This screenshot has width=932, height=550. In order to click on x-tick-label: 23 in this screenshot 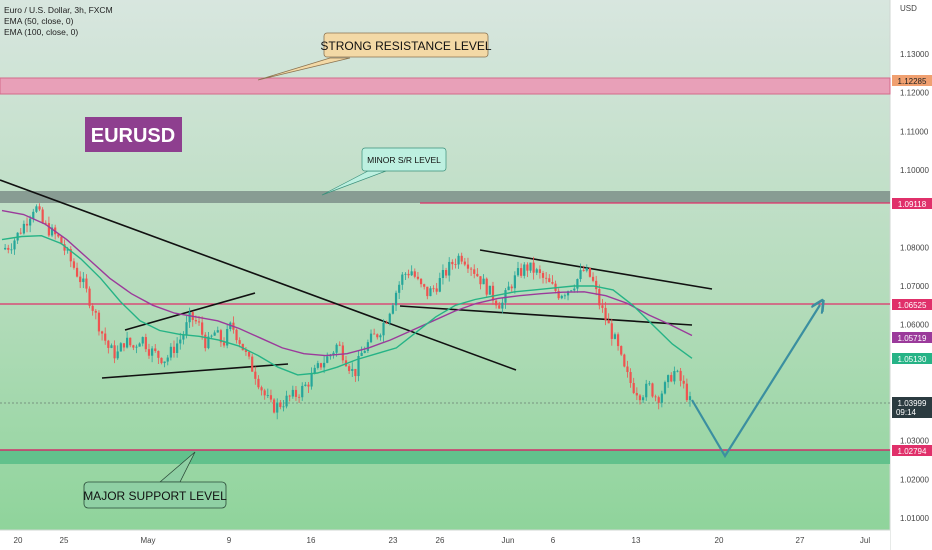, I will do `click(393, 540)`.